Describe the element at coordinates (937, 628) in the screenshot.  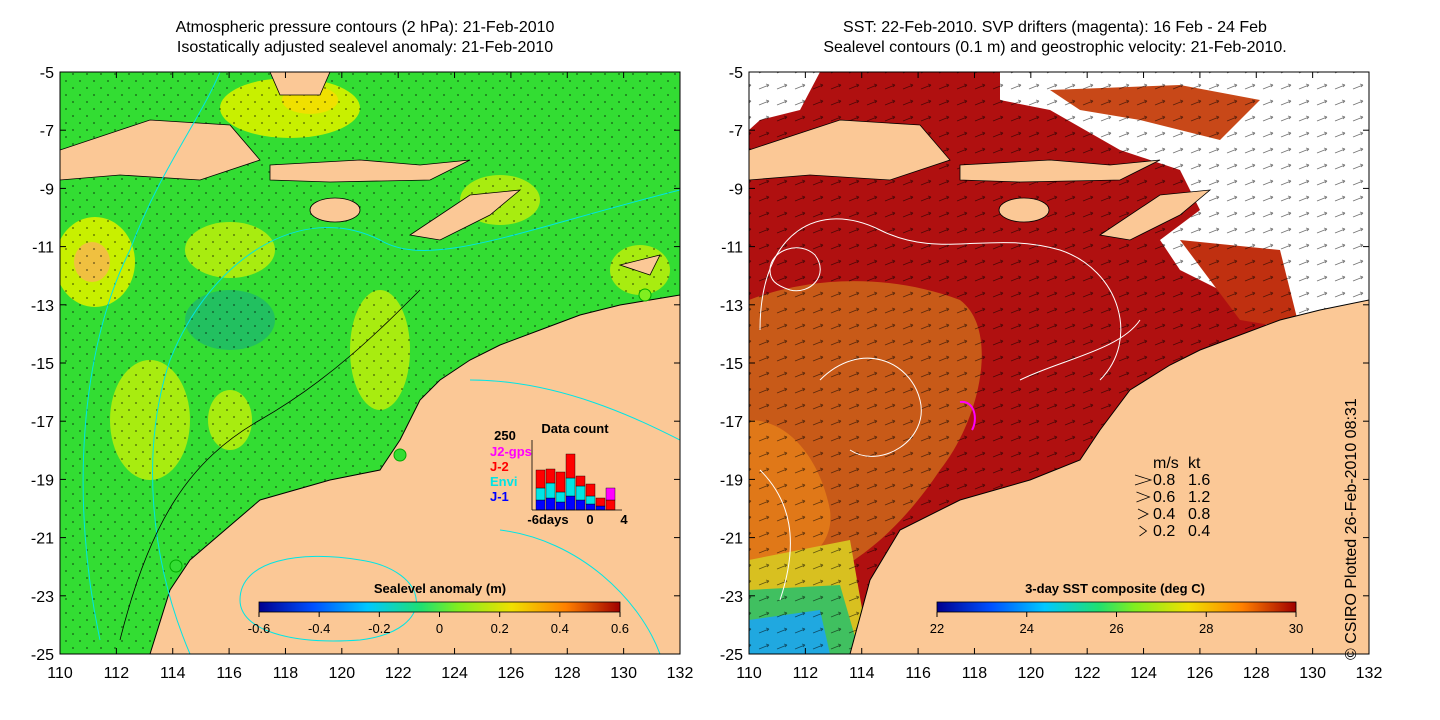
I see `right-colorbar-tick-label: 22` at that location.